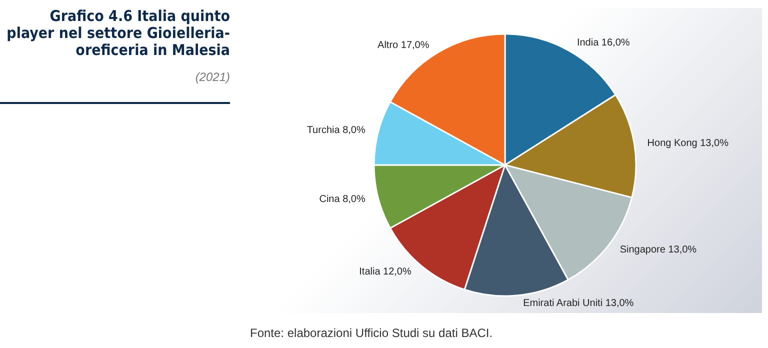 This screenshot has width=768, height=348. What do you see at coordinates (385, 272) in the screenshot?
I see `slice-label: Italia 12,0%` at bounding box center [385, 272].